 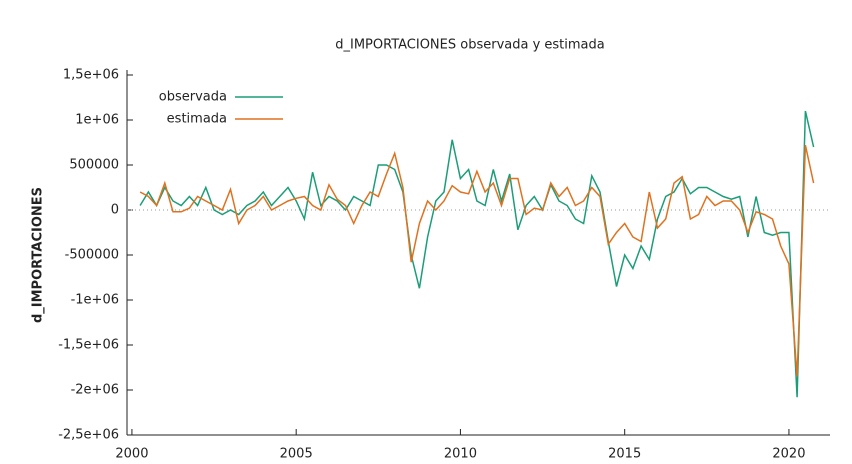 What do you see at coordinates (88, 345) in the screenshot?
I see `y-tick-label: -1,5e+06` at bounding box center [88, 345].